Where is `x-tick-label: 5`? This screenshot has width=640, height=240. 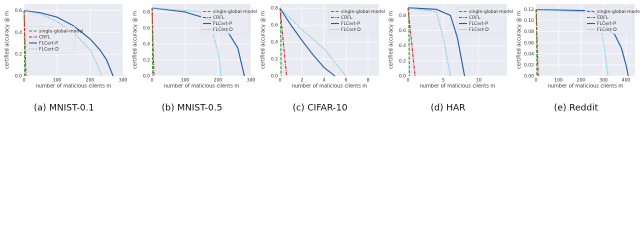 x-tick-label: 5 is located at coordinates (443, 81).